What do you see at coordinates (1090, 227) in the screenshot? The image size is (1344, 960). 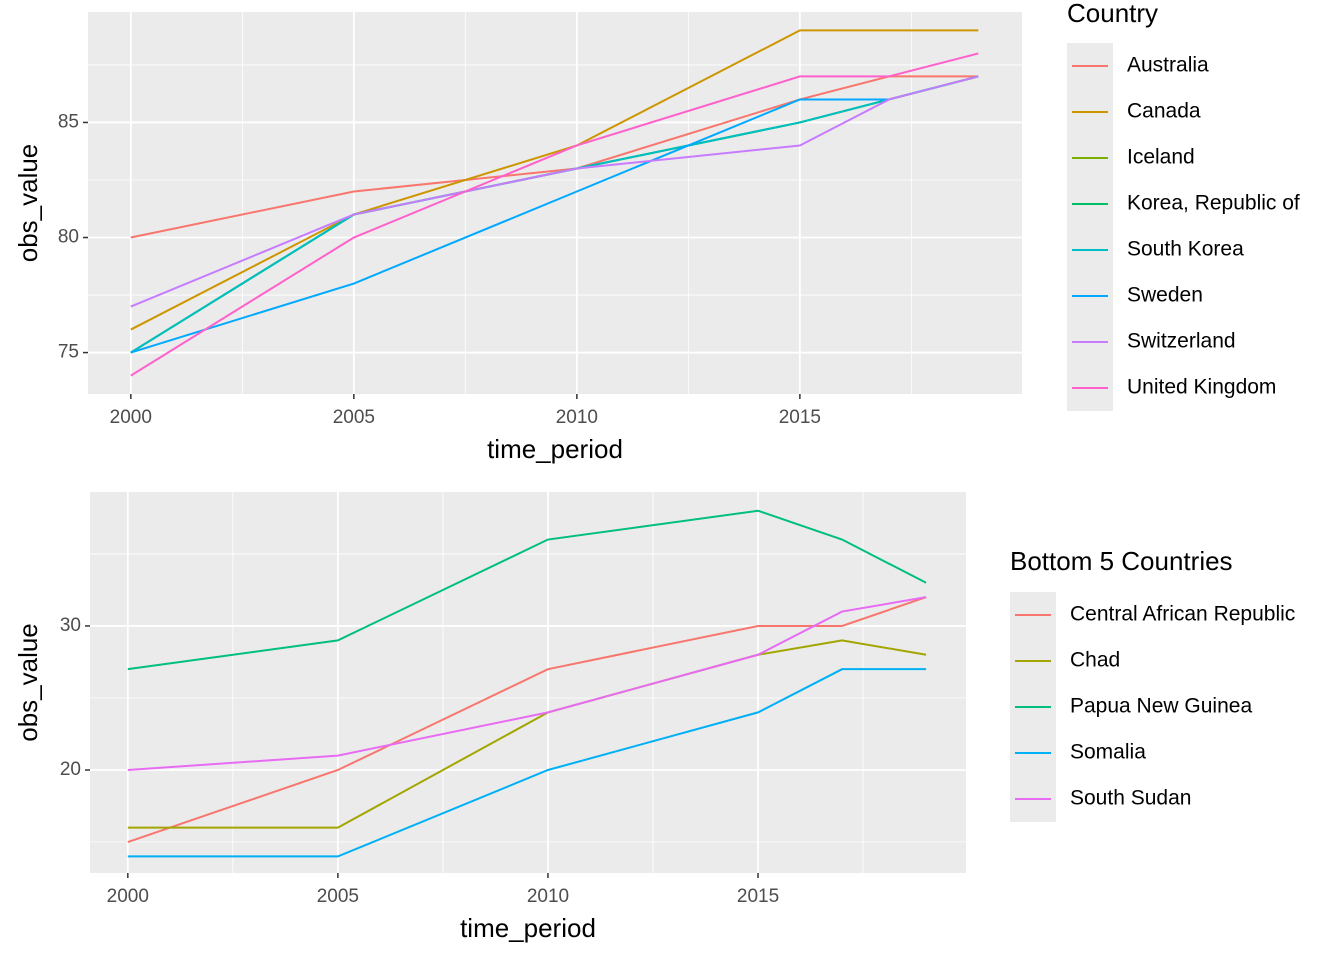 I see `legend-key-background` at bounding box center [1090, 227].